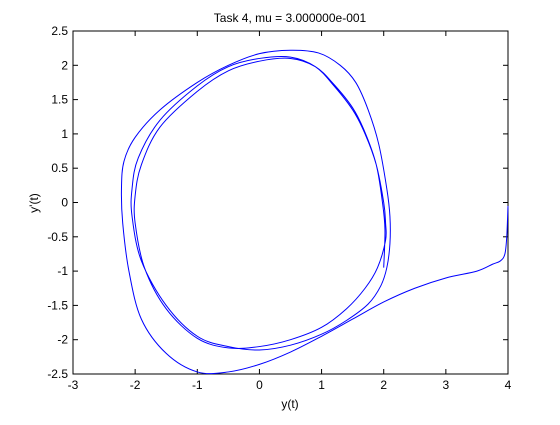 This screenshot has width=560, height=425. I want to click on plot-title: Task 4, mu = 3.000000e-001, so click(290, 18).